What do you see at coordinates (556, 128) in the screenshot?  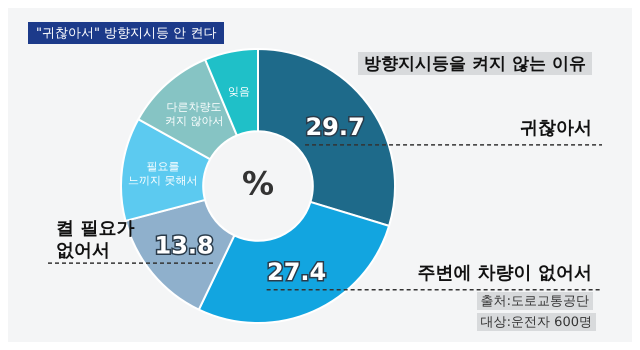 I see `slice-label: 귀찮아서` at bounding box center [556, 128].